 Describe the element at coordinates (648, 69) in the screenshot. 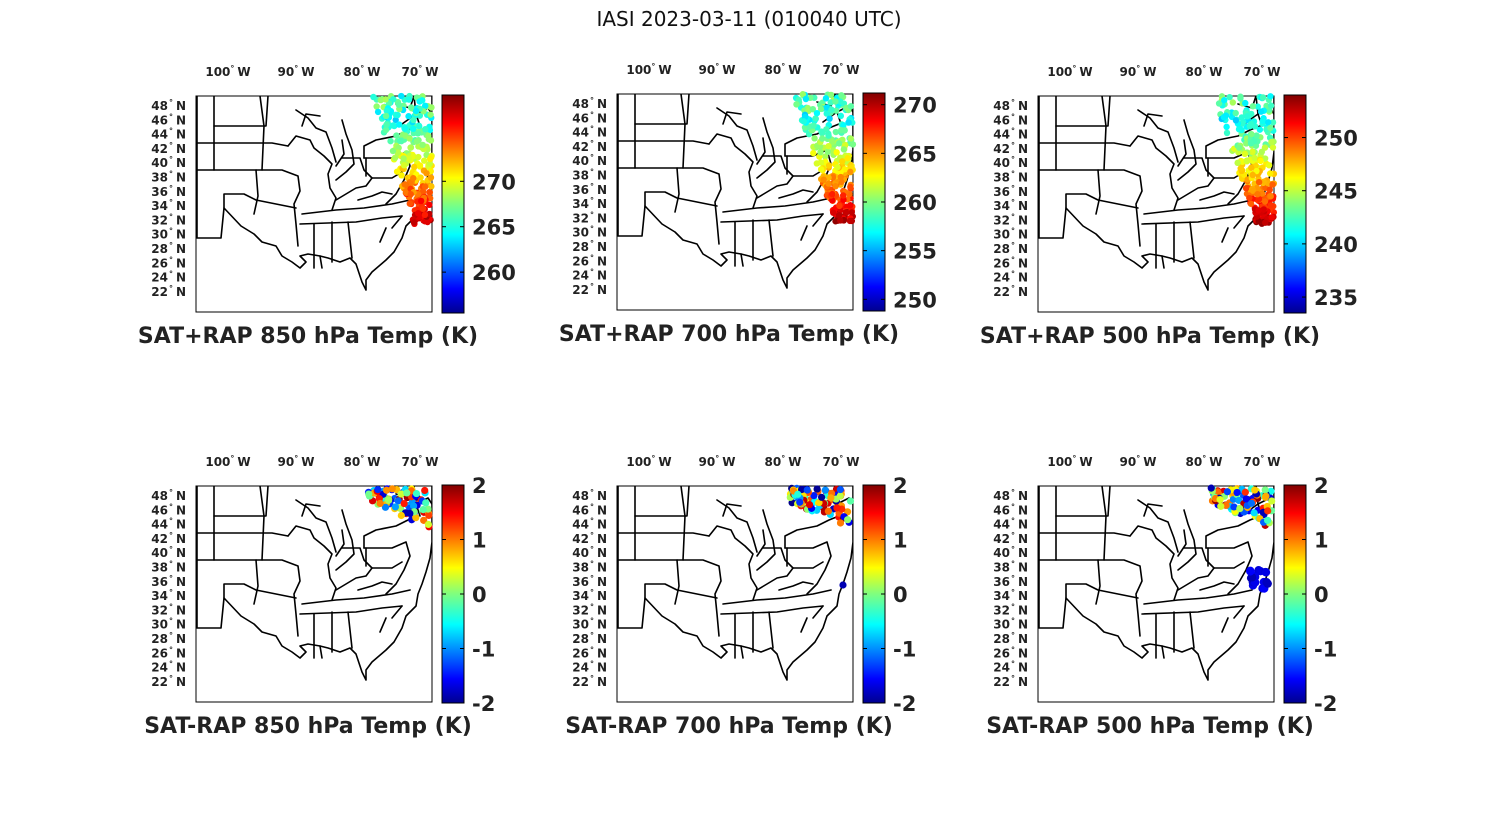

I see `longitude-tick-label: 100° W` at that location.